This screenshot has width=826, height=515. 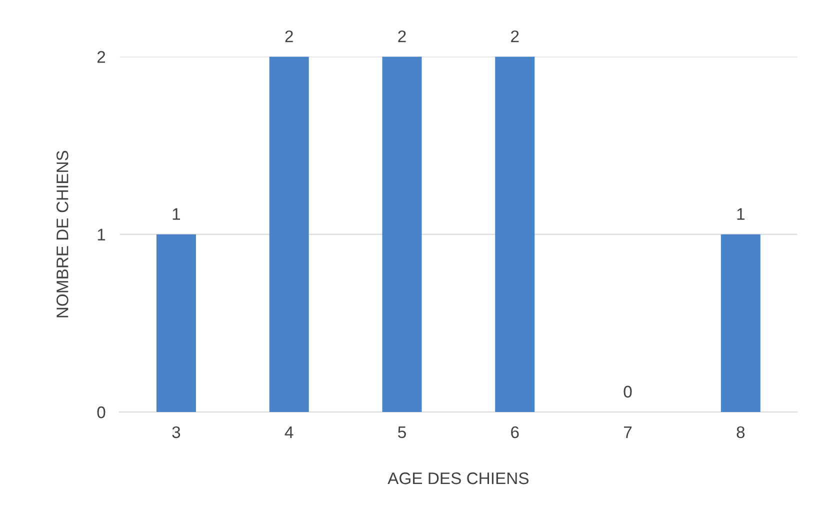 I want to click on x-tick-label: 3, so click(x=176, y=432).